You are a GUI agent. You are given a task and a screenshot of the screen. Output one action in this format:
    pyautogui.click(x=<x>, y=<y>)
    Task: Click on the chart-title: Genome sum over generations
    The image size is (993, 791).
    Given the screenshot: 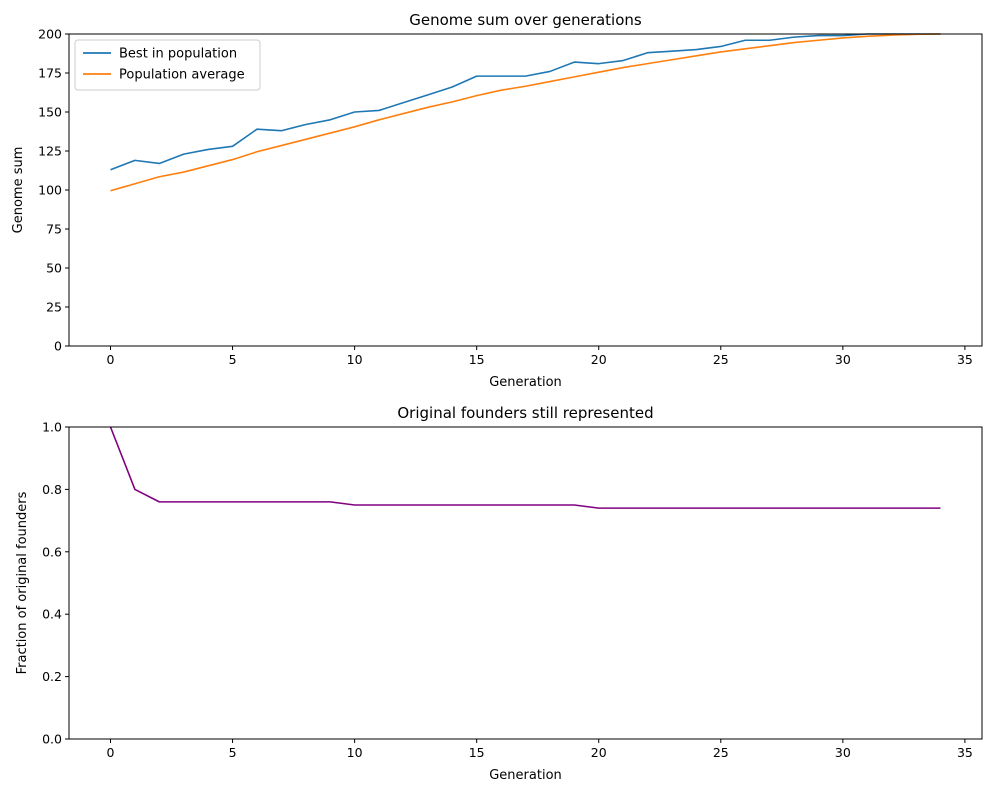 What is the action you would take?
    pyautogui.click(x=525, y=20)
    